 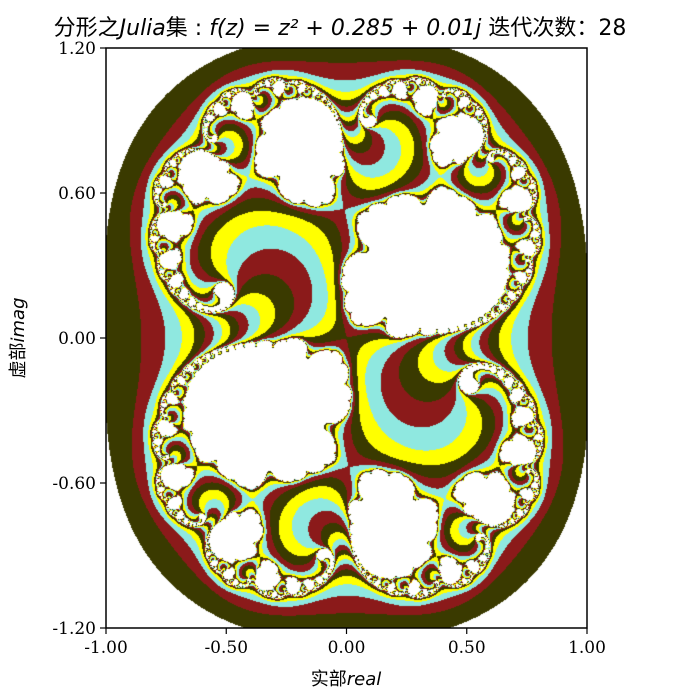 What do you see at coordinates (226, 648) in the screenshot?
I see `x-tick-label: -0.50` at bounding box center [226, 648].